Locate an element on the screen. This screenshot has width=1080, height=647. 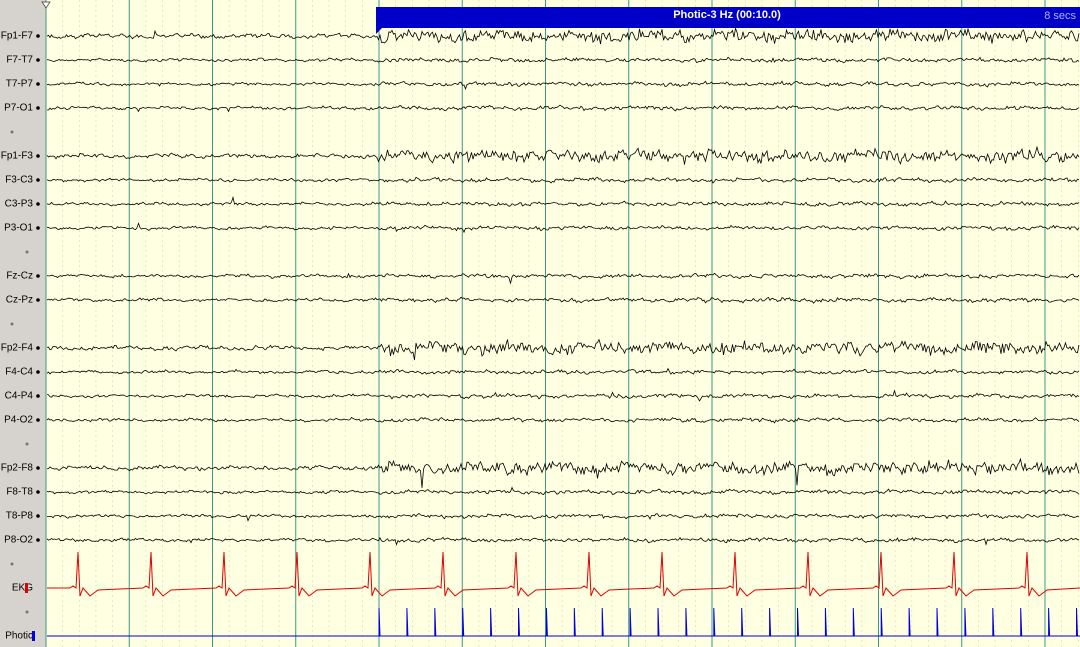
channel-label: F4-C4 is located at coordinates (19, 372).